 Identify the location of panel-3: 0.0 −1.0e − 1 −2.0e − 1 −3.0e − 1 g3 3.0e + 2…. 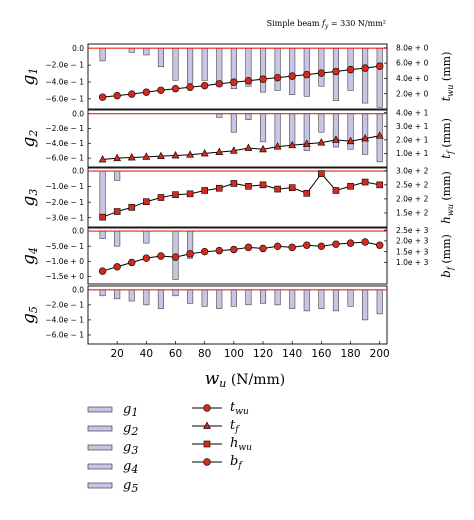
(237, 197).